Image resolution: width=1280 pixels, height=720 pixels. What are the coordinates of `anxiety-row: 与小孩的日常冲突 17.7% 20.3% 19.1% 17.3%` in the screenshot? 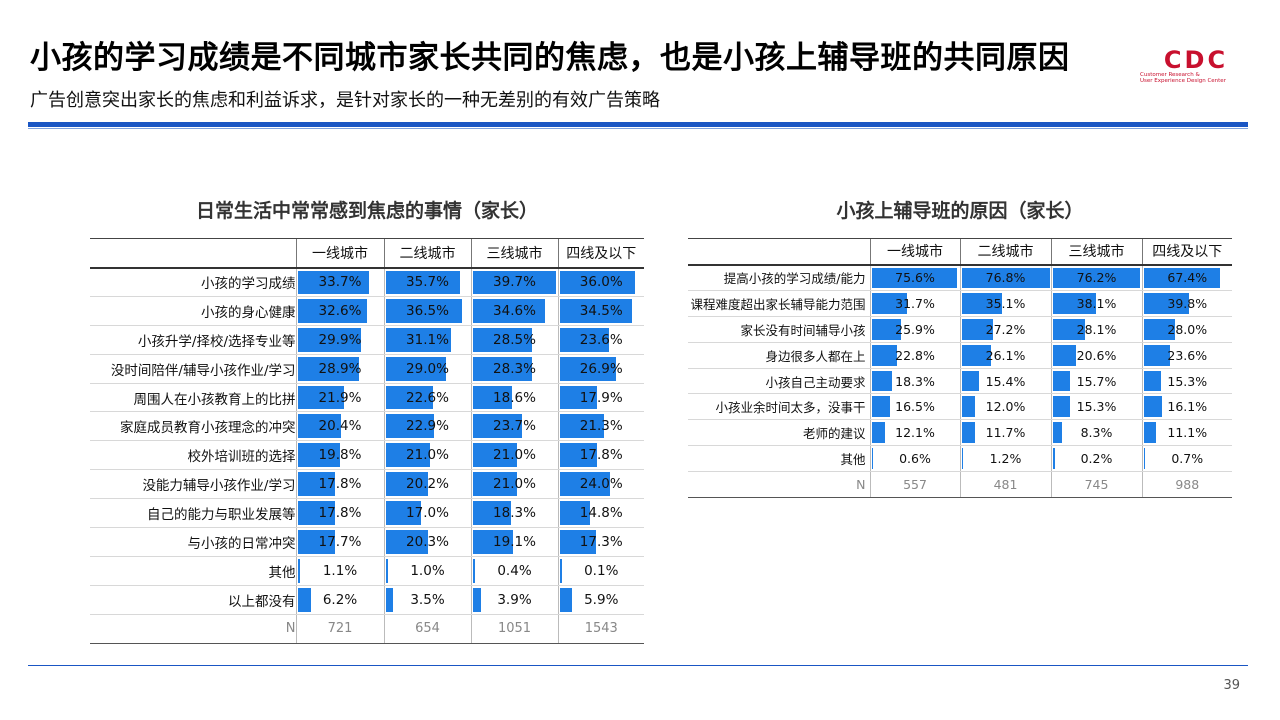 It's located at (367, 542).